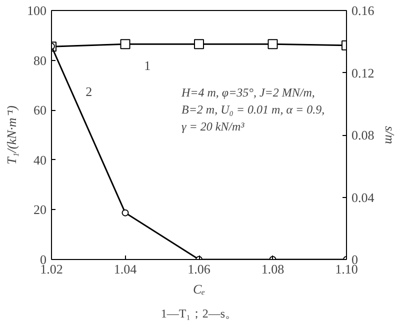 The width and height of the screenshot is (400, 325). I want to click on y2-tick-label: 0.16, so click(363, 10).